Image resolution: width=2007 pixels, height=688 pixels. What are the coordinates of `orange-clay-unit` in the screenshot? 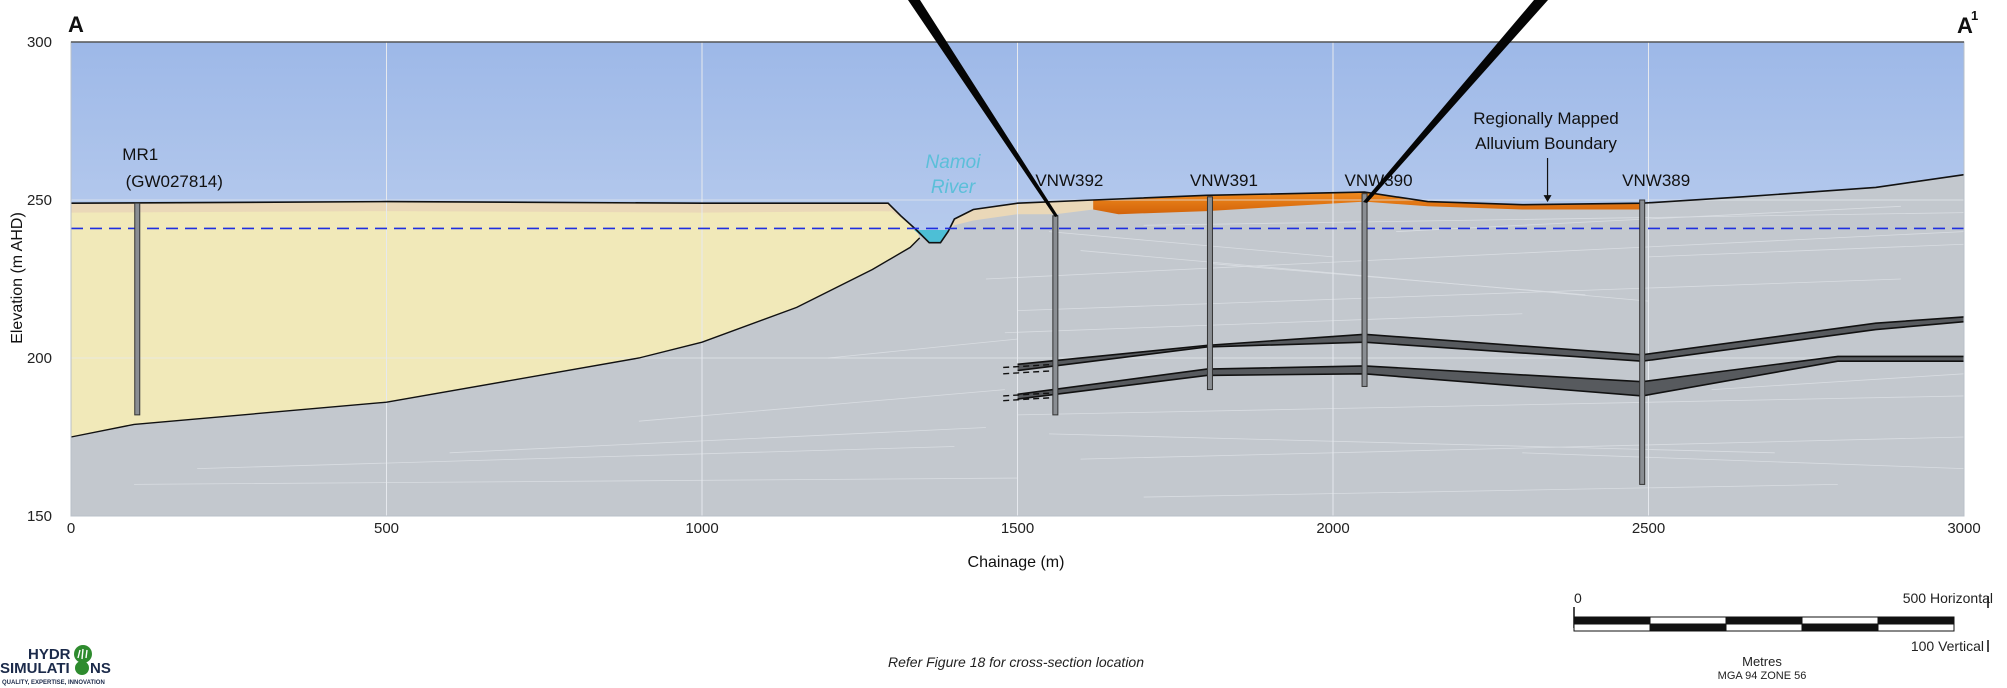 It's located at (1368, 203).